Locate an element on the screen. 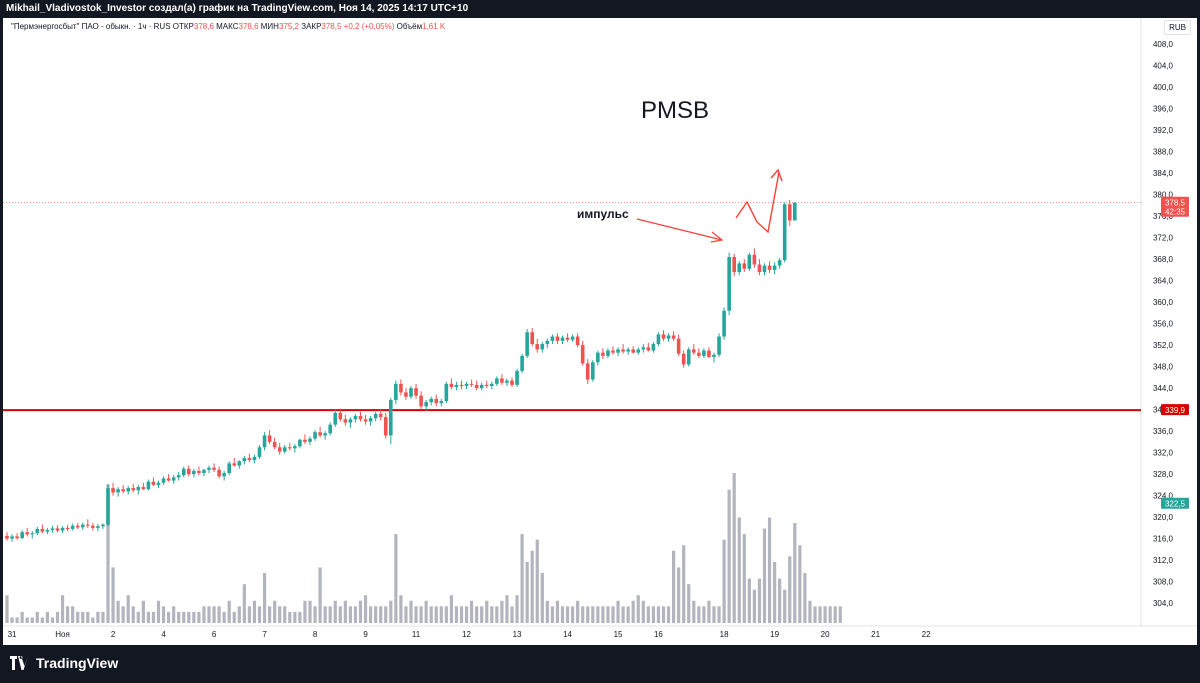  price-axis-tick: 308,0 is located at coordinates (1163, 582).